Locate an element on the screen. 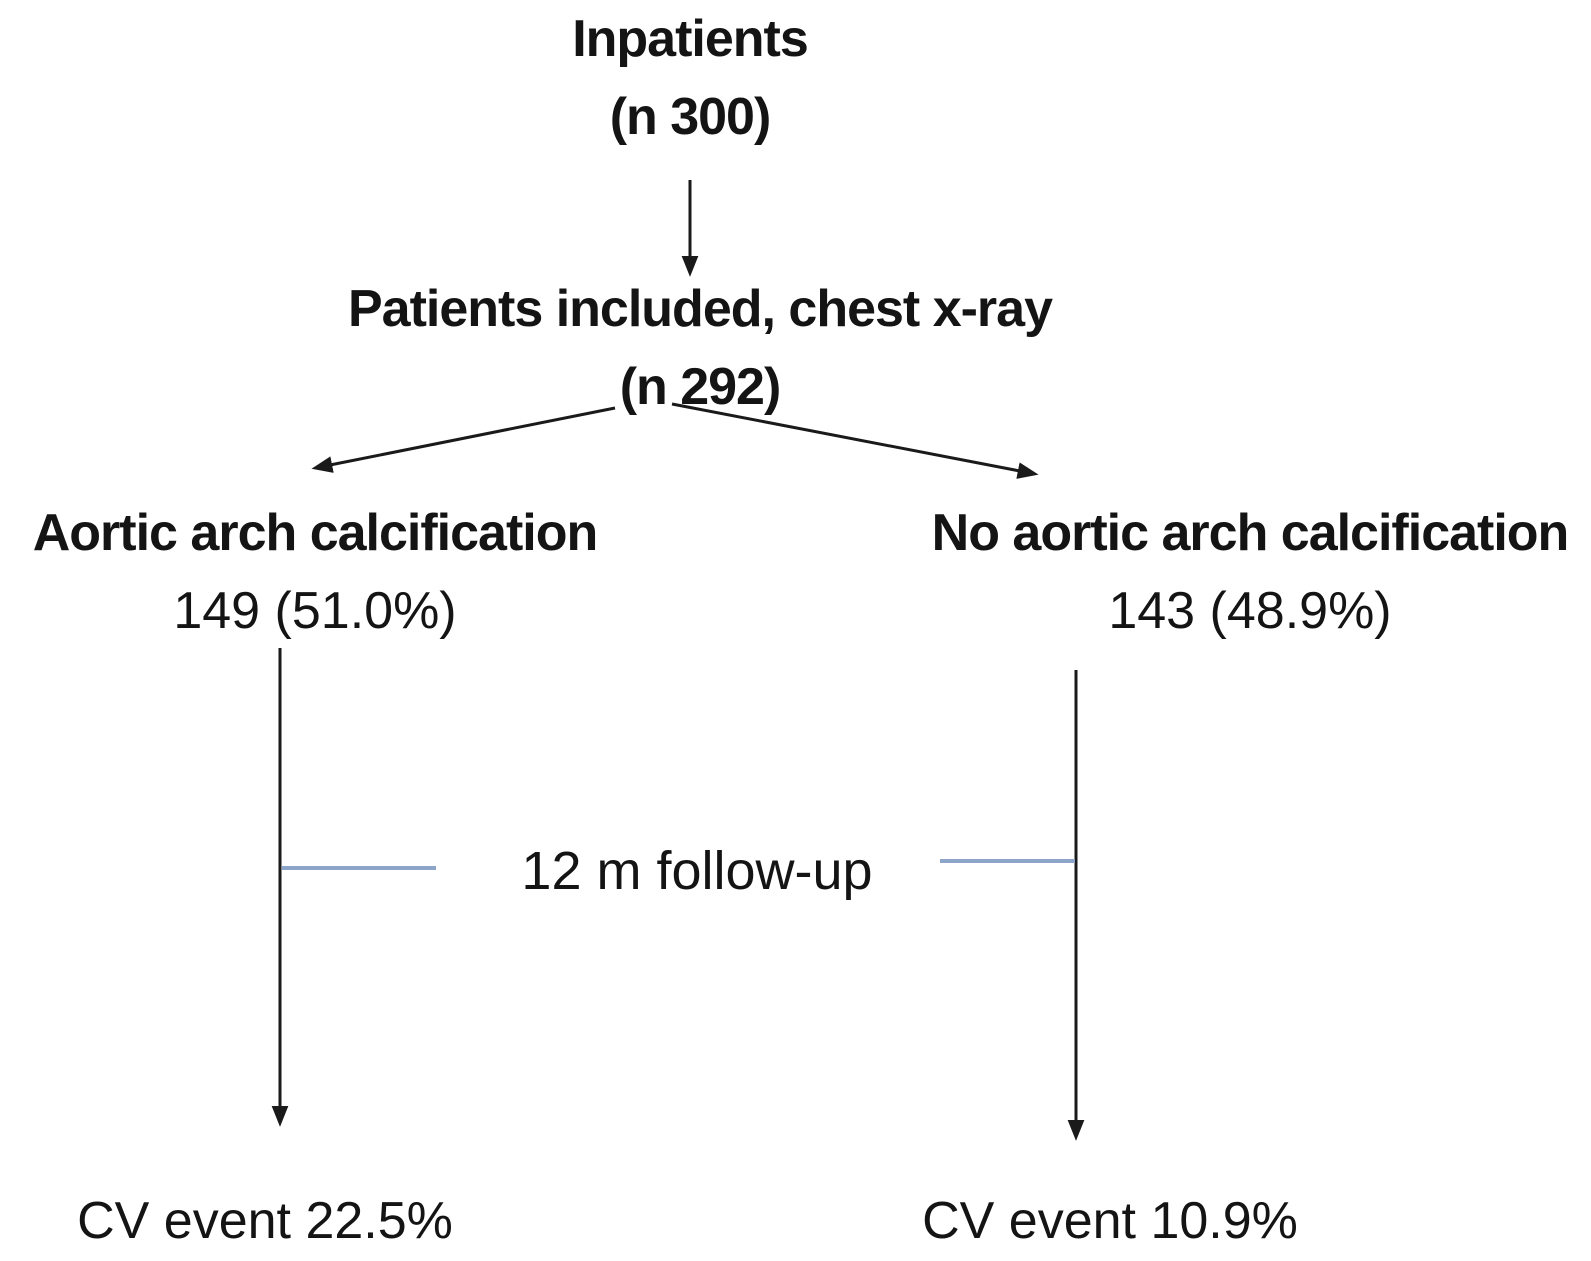  label-cv-event-left: CV event 22.5% is located at coordinates (265, 1221).